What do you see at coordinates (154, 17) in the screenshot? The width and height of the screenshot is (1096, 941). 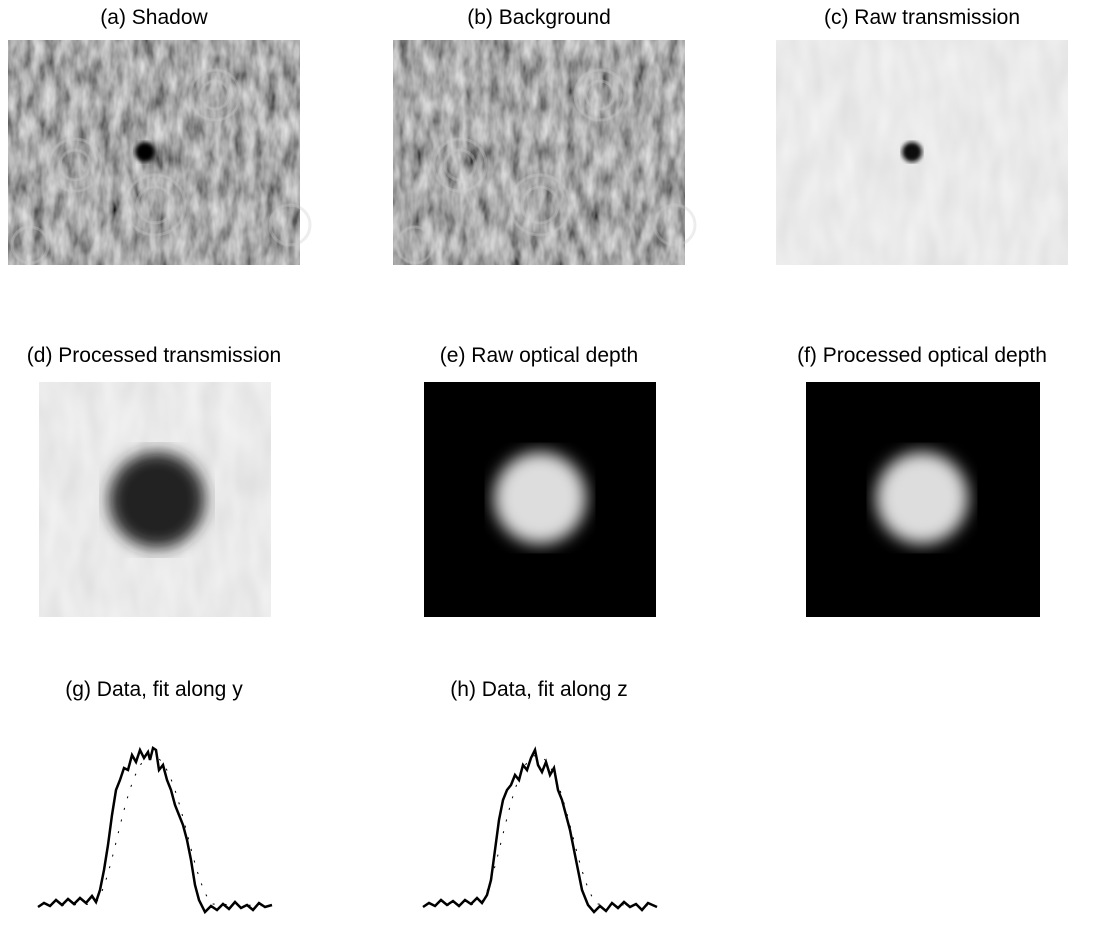 I see `panel-title: (a) Shadow` at bounding box center [154, 17].